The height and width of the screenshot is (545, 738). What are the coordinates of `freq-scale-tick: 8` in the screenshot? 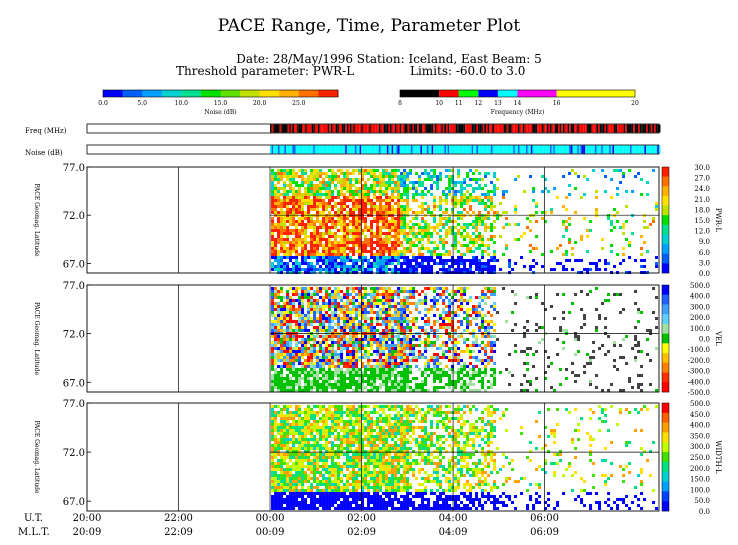 It's located at (400, 103).